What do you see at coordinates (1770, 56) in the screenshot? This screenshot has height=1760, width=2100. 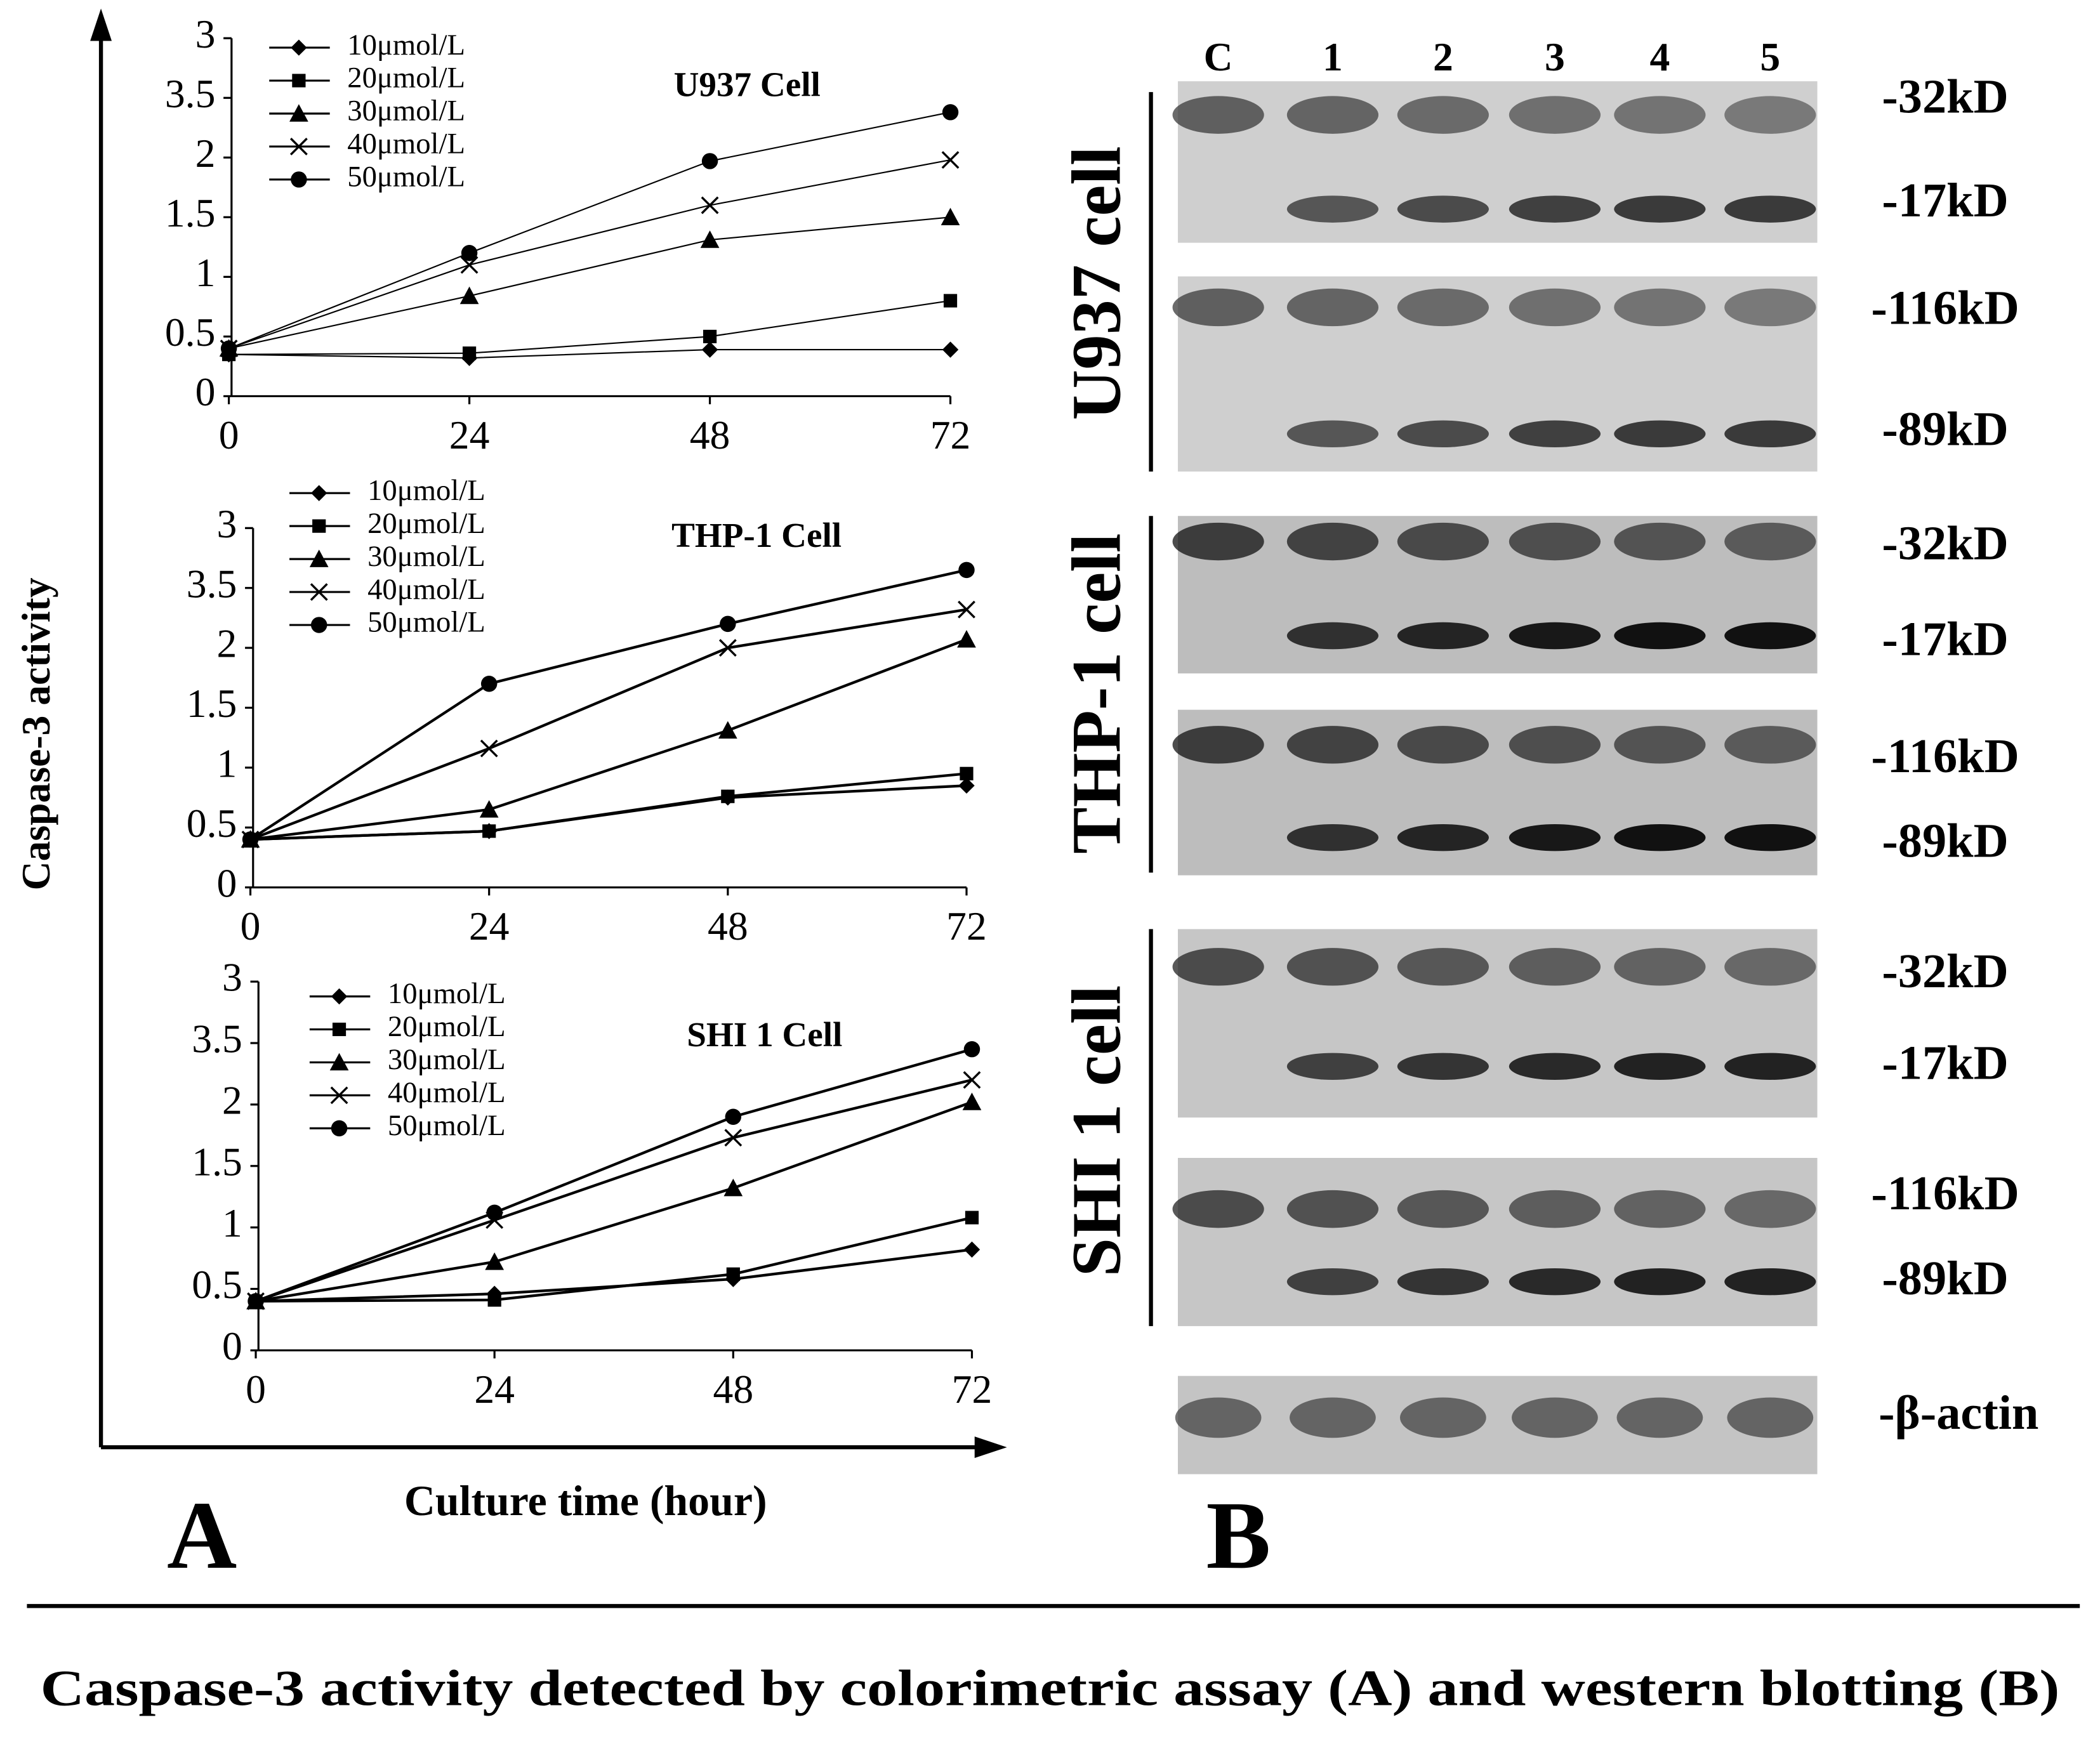 I see `lane-label: 5` at bounding box center [1770, 56].